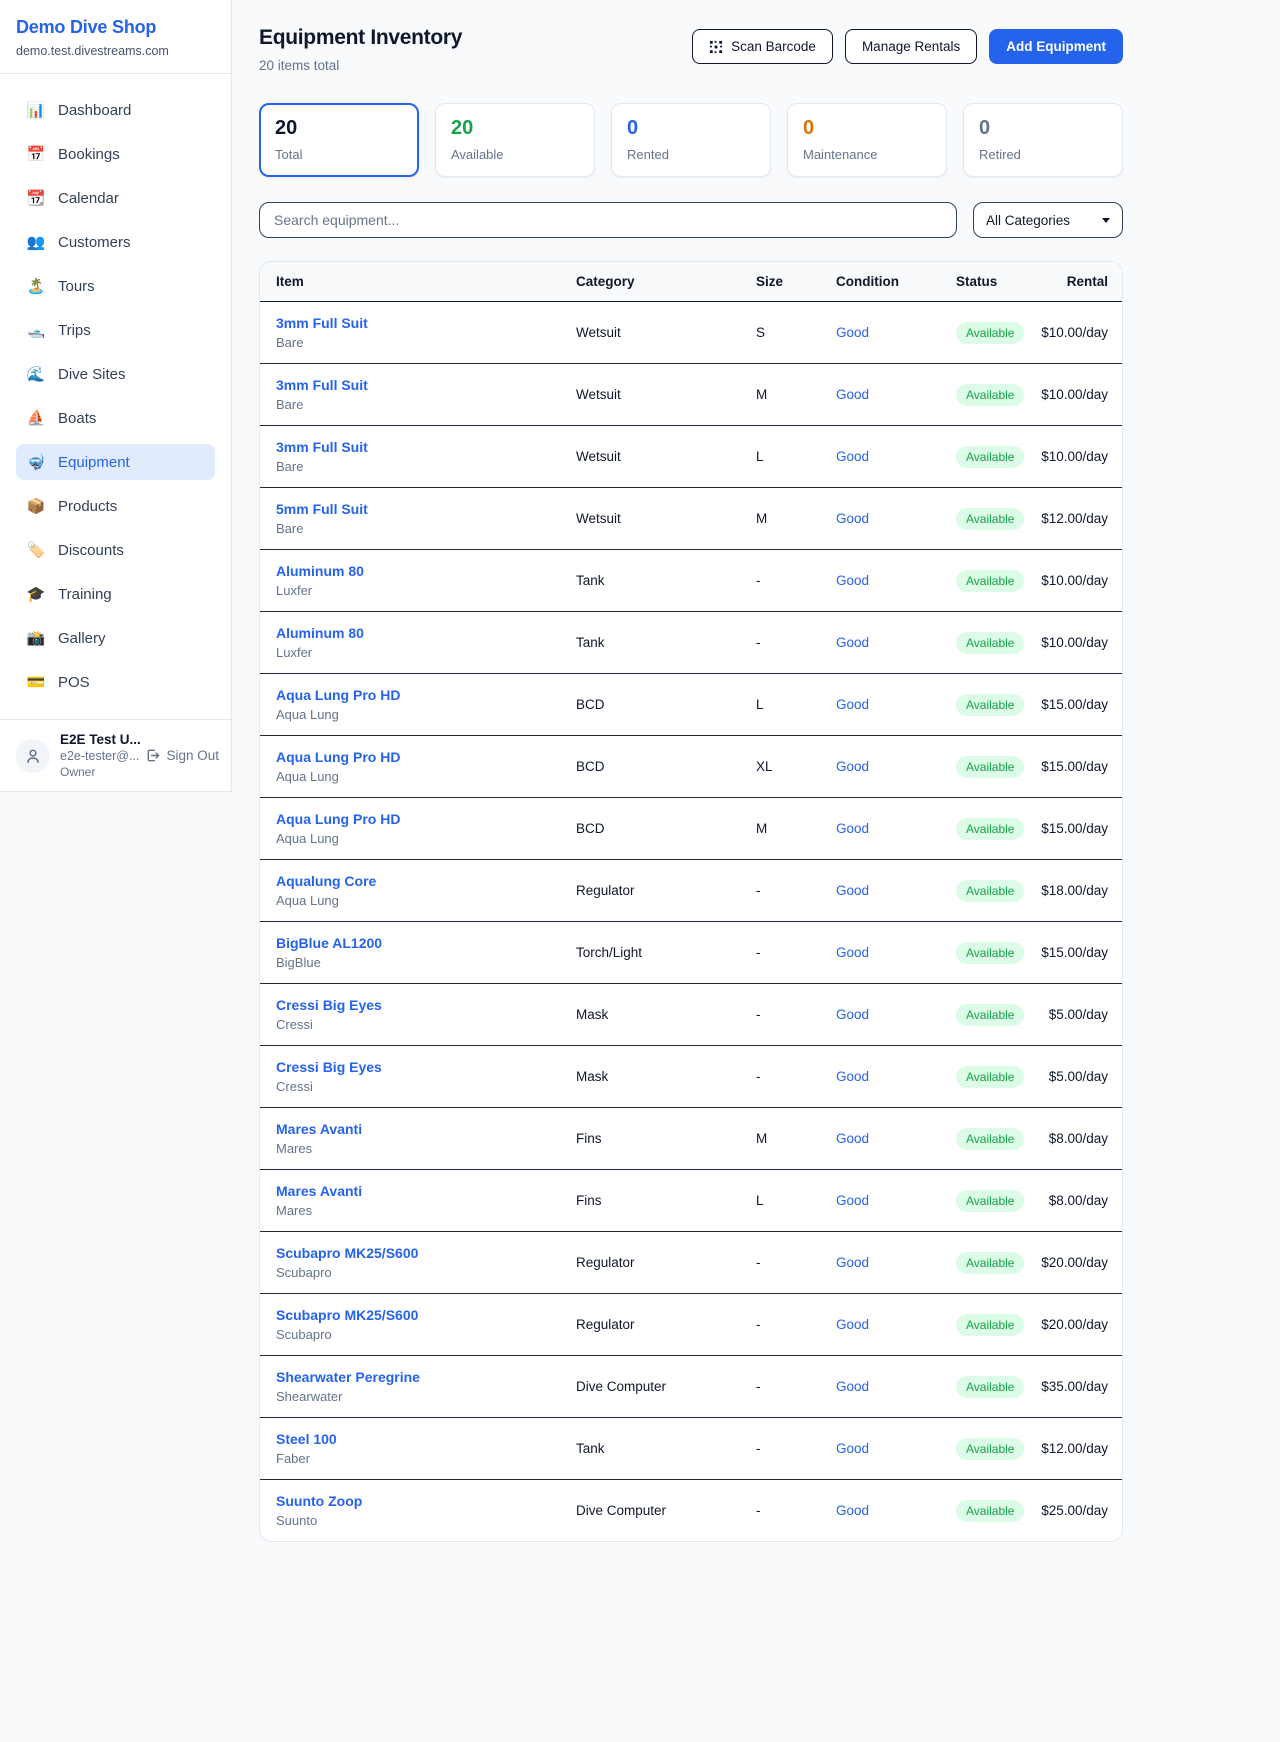  I want to click on item-size: L, so click(780, 456).